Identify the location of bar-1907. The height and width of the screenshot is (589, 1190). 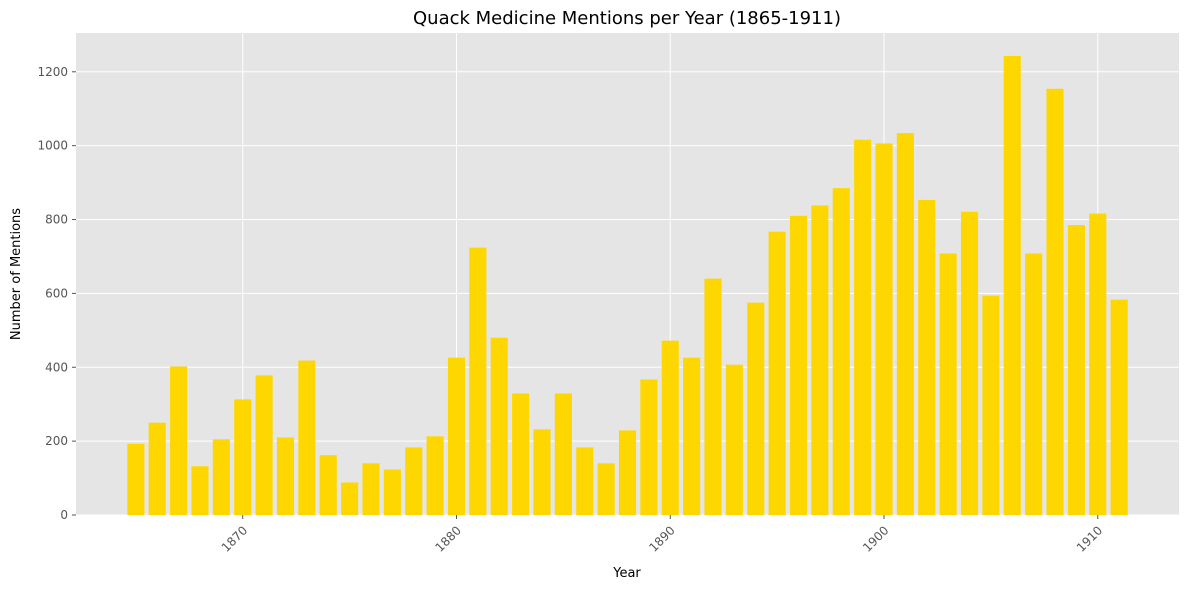
(1034, 384).